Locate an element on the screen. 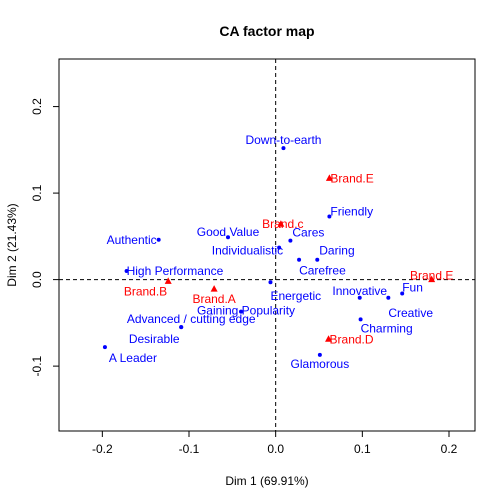 This screenshot has width=504, height=504. x-axis-title: Dim 1 (69.91%) is located at coordinates (266, 481).